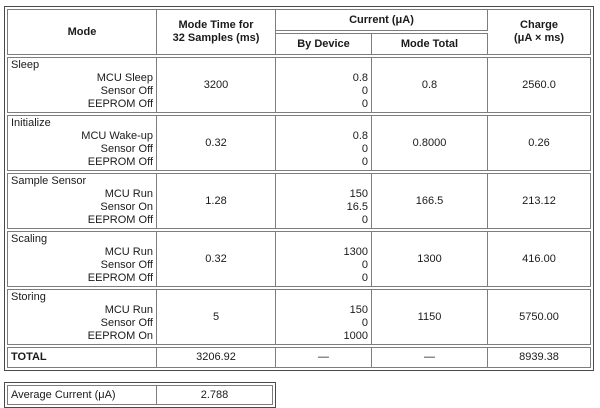 The image size is (600, 408). I want to click on by-device-cell: 1300 0 0, so click(324, 259).